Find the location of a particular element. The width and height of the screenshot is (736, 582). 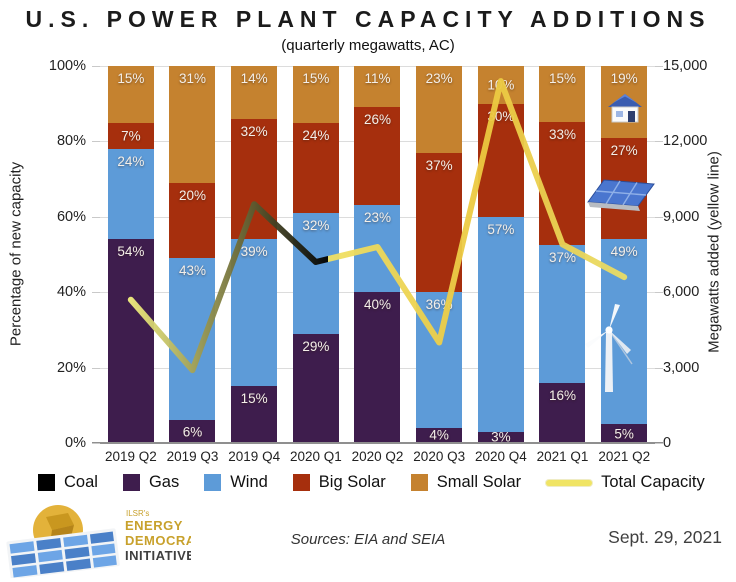

chart-subtitle: (quarterly megawatts, AC) is located at coordinates (368, 45).